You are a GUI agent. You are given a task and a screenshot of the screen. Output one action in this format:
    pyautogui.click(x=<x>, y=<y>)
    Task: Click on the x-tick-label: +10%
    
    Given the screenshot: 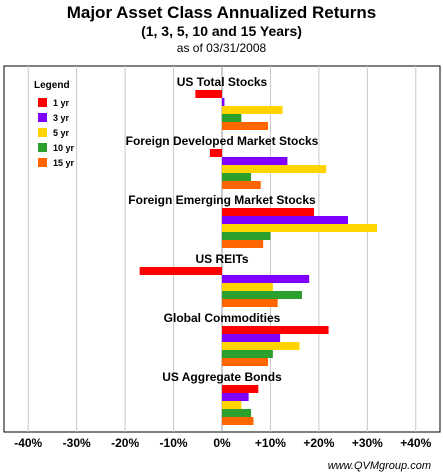 What is the action you would take?
    pyautogui.click(x=270, y=443)
    